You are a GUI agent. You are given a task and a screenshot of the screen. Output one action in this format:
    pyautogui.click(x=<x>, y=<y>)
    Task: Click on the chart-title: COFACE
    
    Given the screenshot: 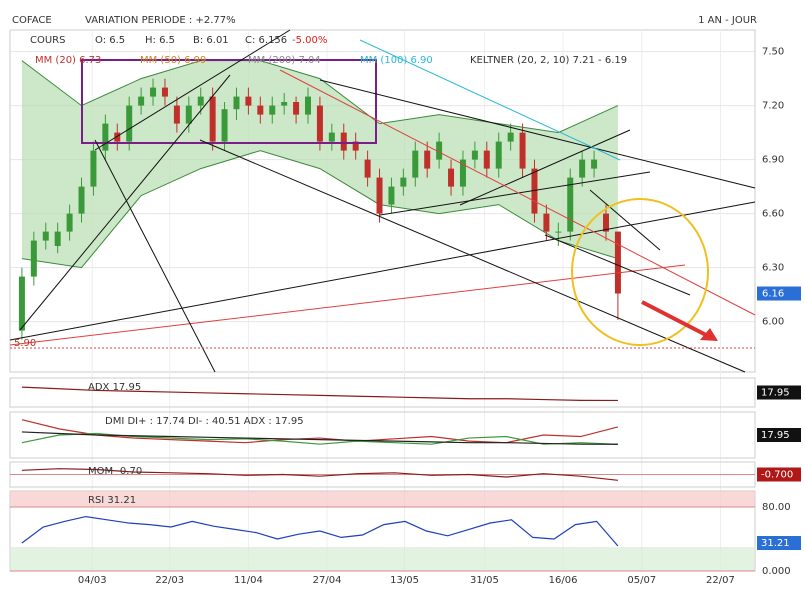 What is the action you would take?
    pyautogui.click(x=32, y=20)
    